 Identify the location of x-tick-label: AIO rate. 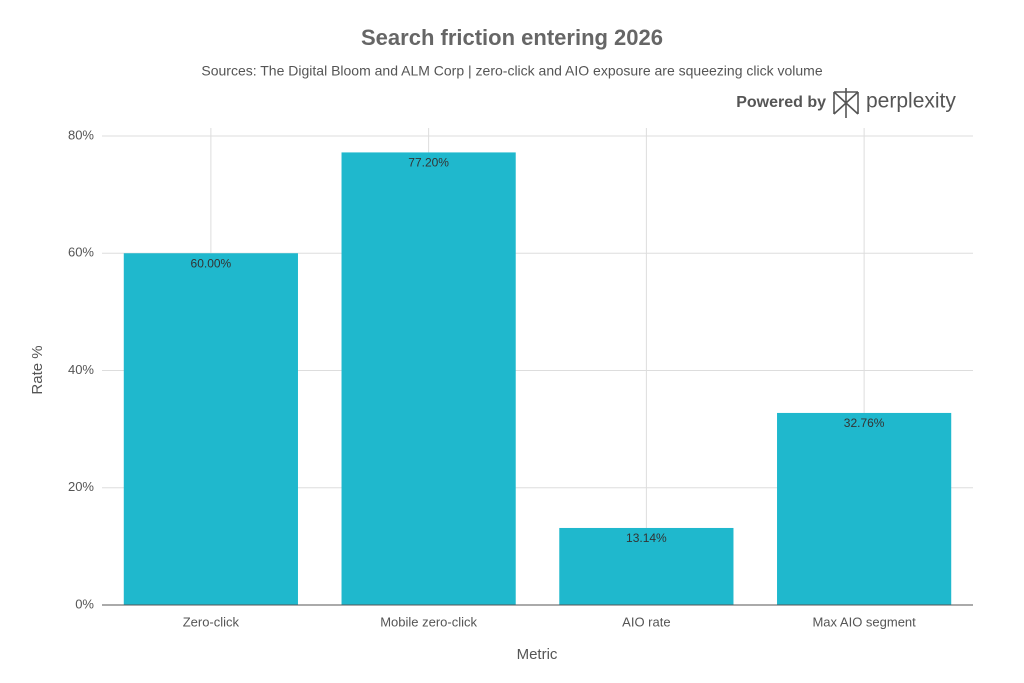
(646, 621).